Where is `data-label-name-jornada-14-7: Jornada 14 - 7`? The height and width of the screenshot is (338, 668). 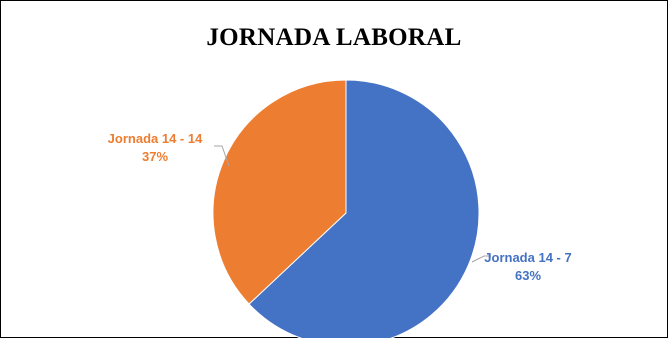
data-label-name-jornada-14-7: Jornada 14 - 7 is located at coordinates (527, 257).